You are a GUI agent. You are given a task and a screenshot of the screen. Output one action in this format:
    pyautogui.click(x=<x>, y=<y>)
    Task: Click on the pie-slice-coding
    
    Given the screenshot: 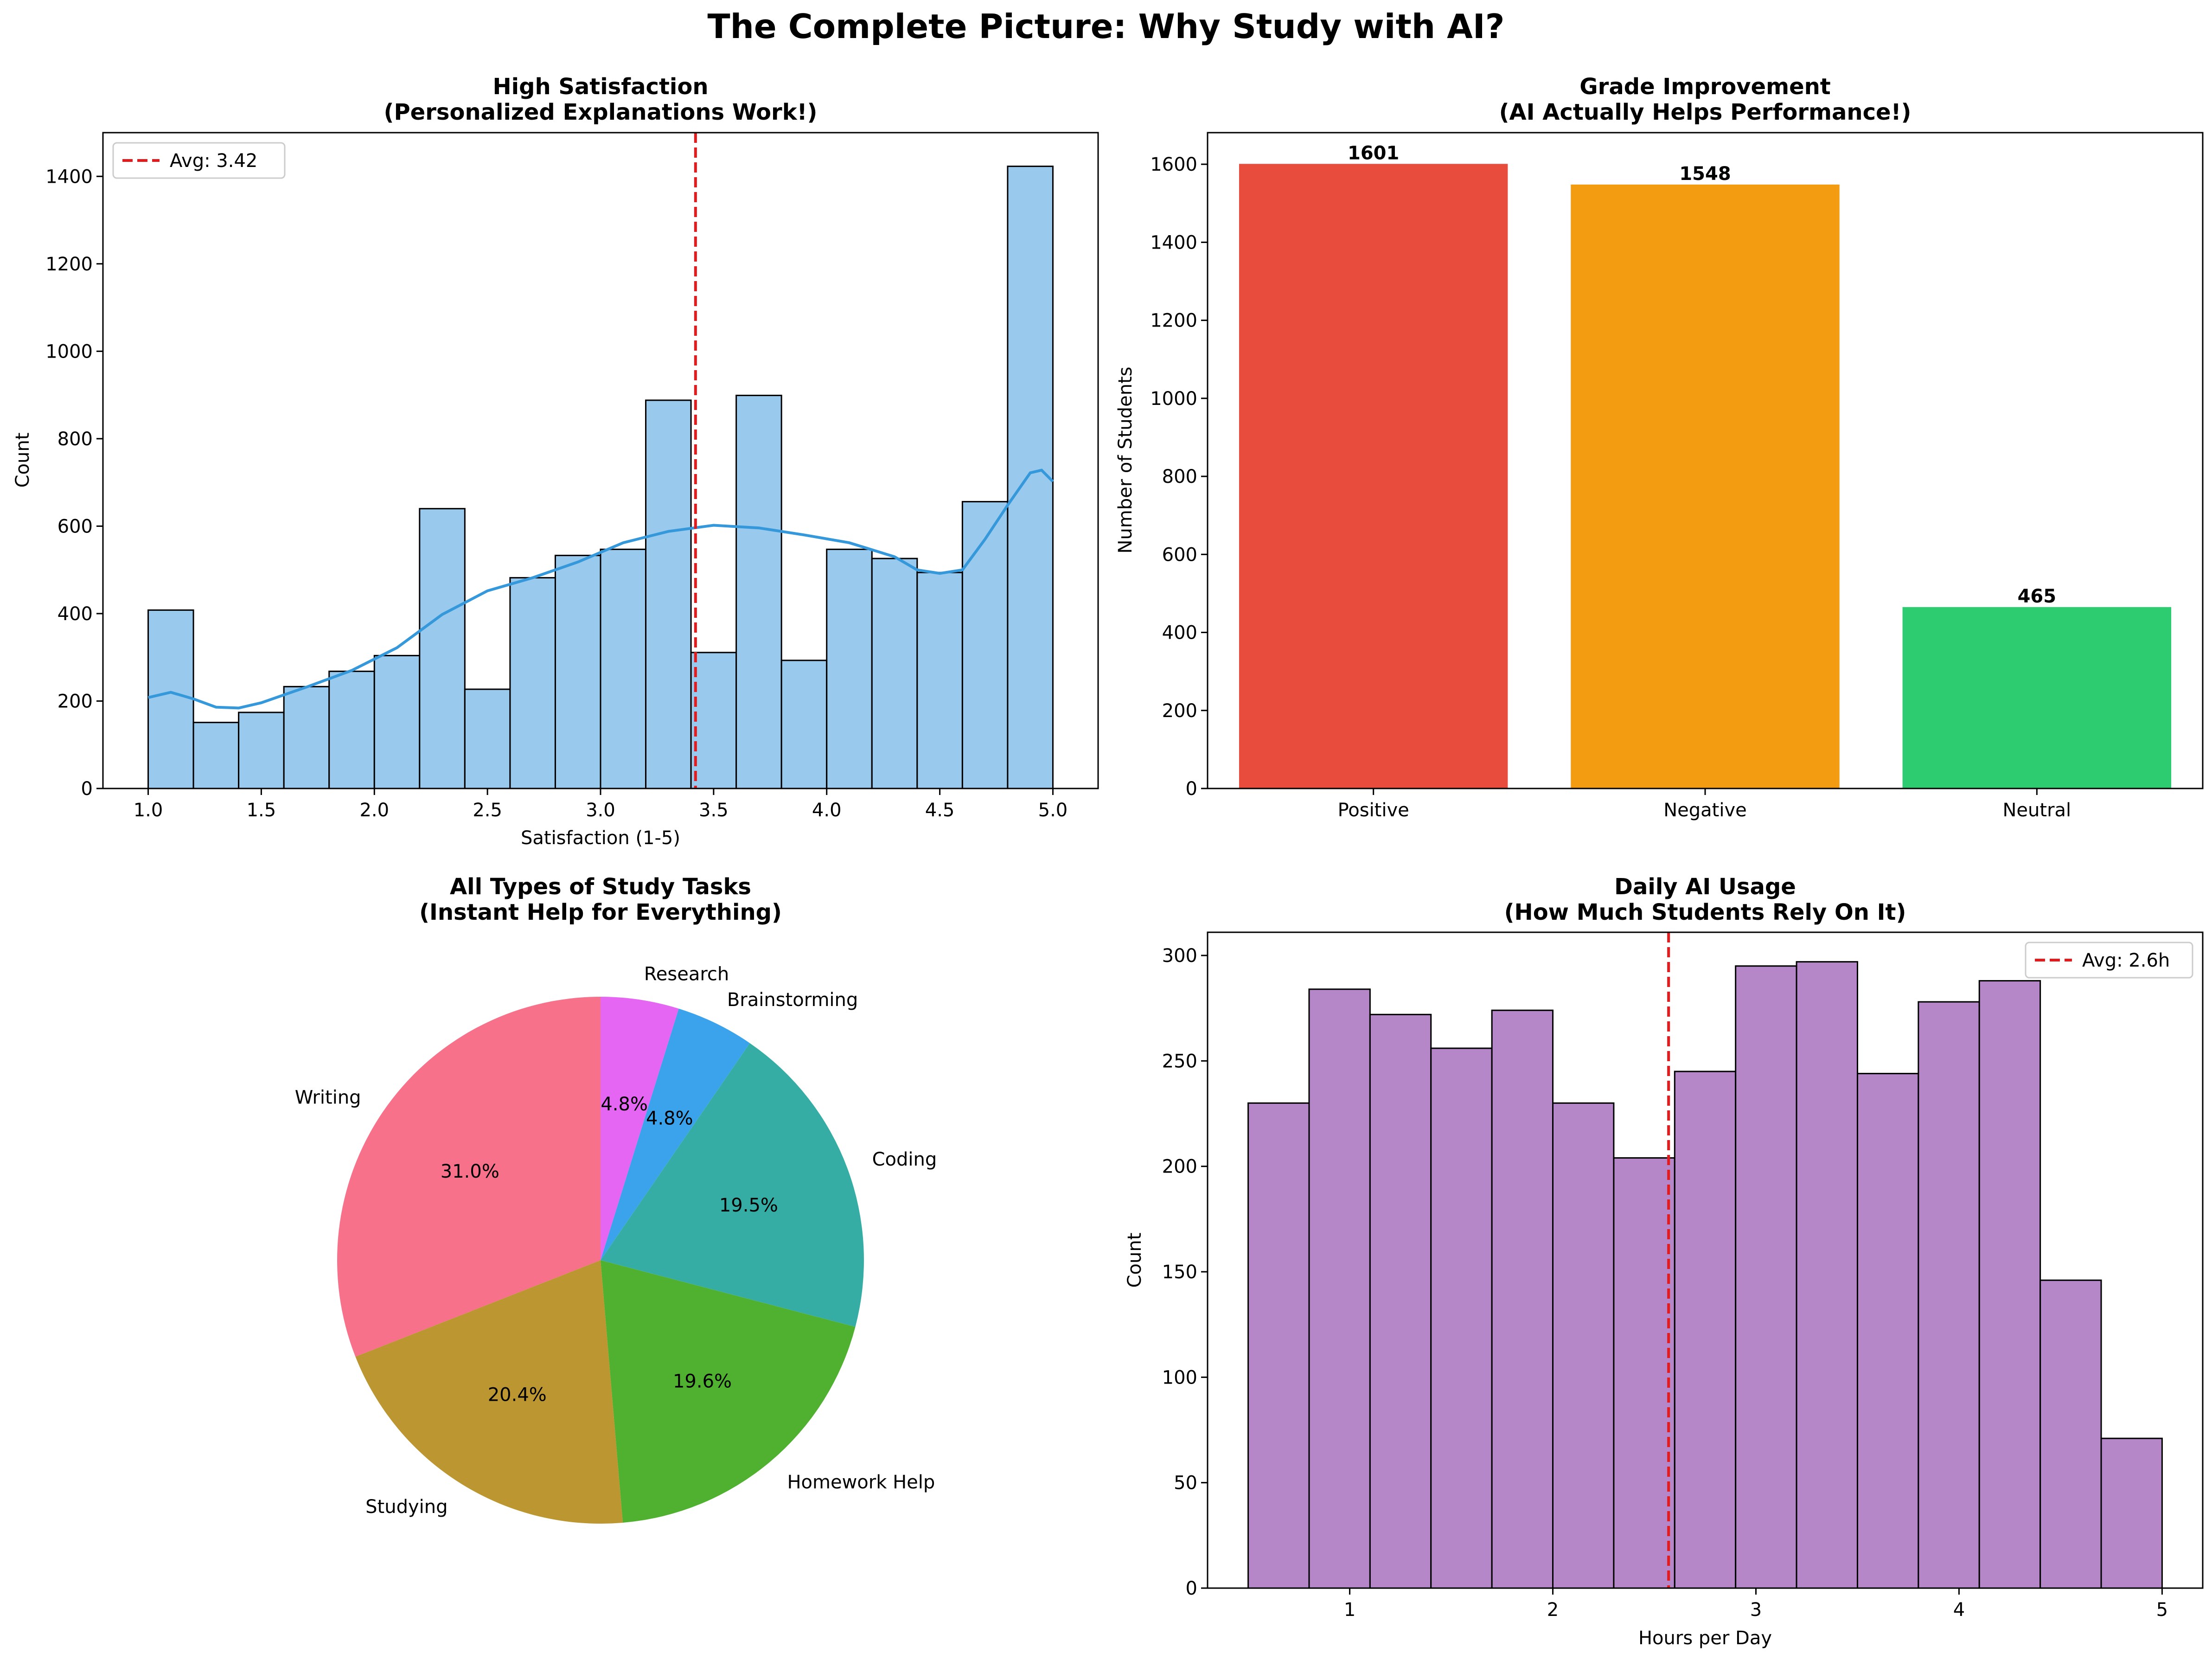 What is the action you would take?
    pyautogui.click(x=732, y=1185)
    